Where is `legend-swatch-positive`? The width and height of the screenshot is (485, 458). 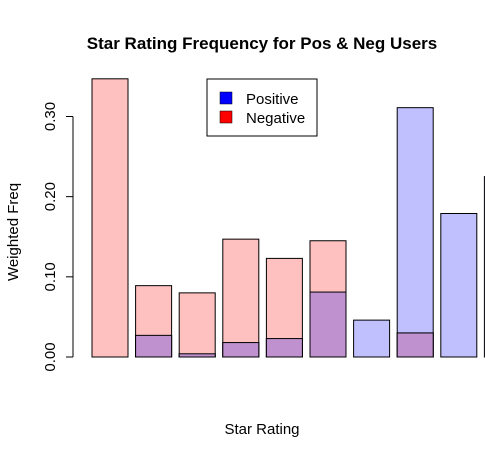
legend-swatch-positive is located at coordinates (226, 98).